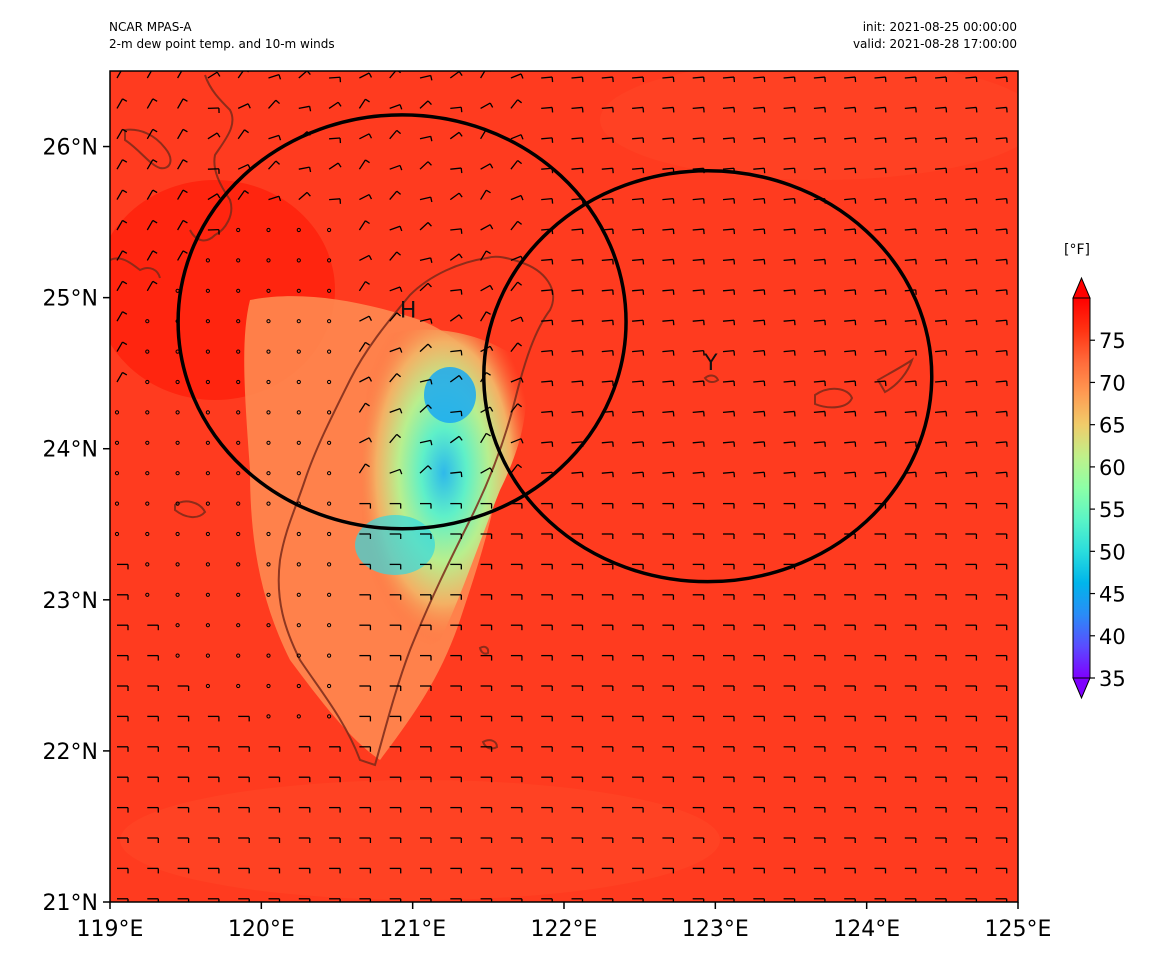 The height and width of the screenshot is (969, 1167). What do you see at coordinates (416, 511) in the screenshot?
I see `taiwan-coast` at bounding box center [416, 511].